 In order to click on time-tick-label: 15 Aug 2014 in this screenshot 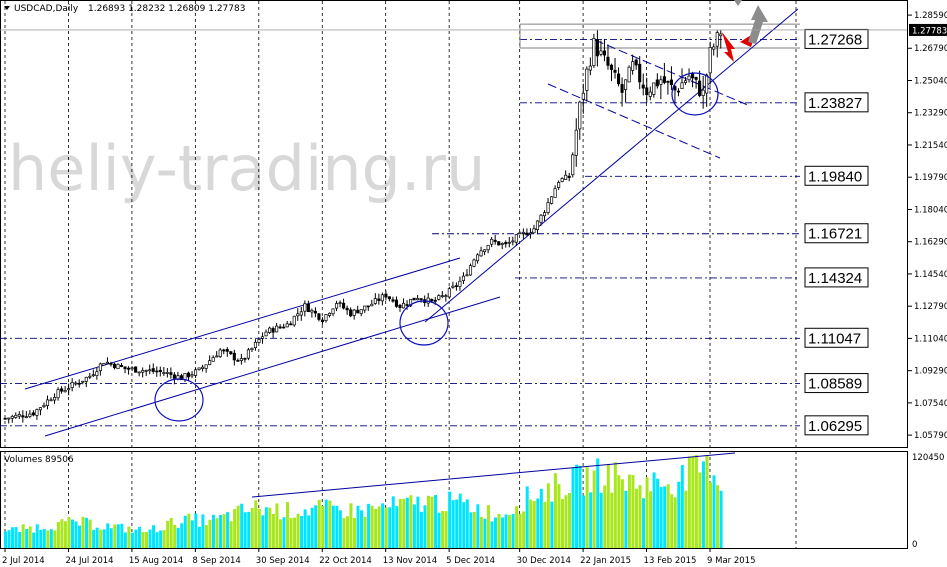, I will do `click(156, 561)`.